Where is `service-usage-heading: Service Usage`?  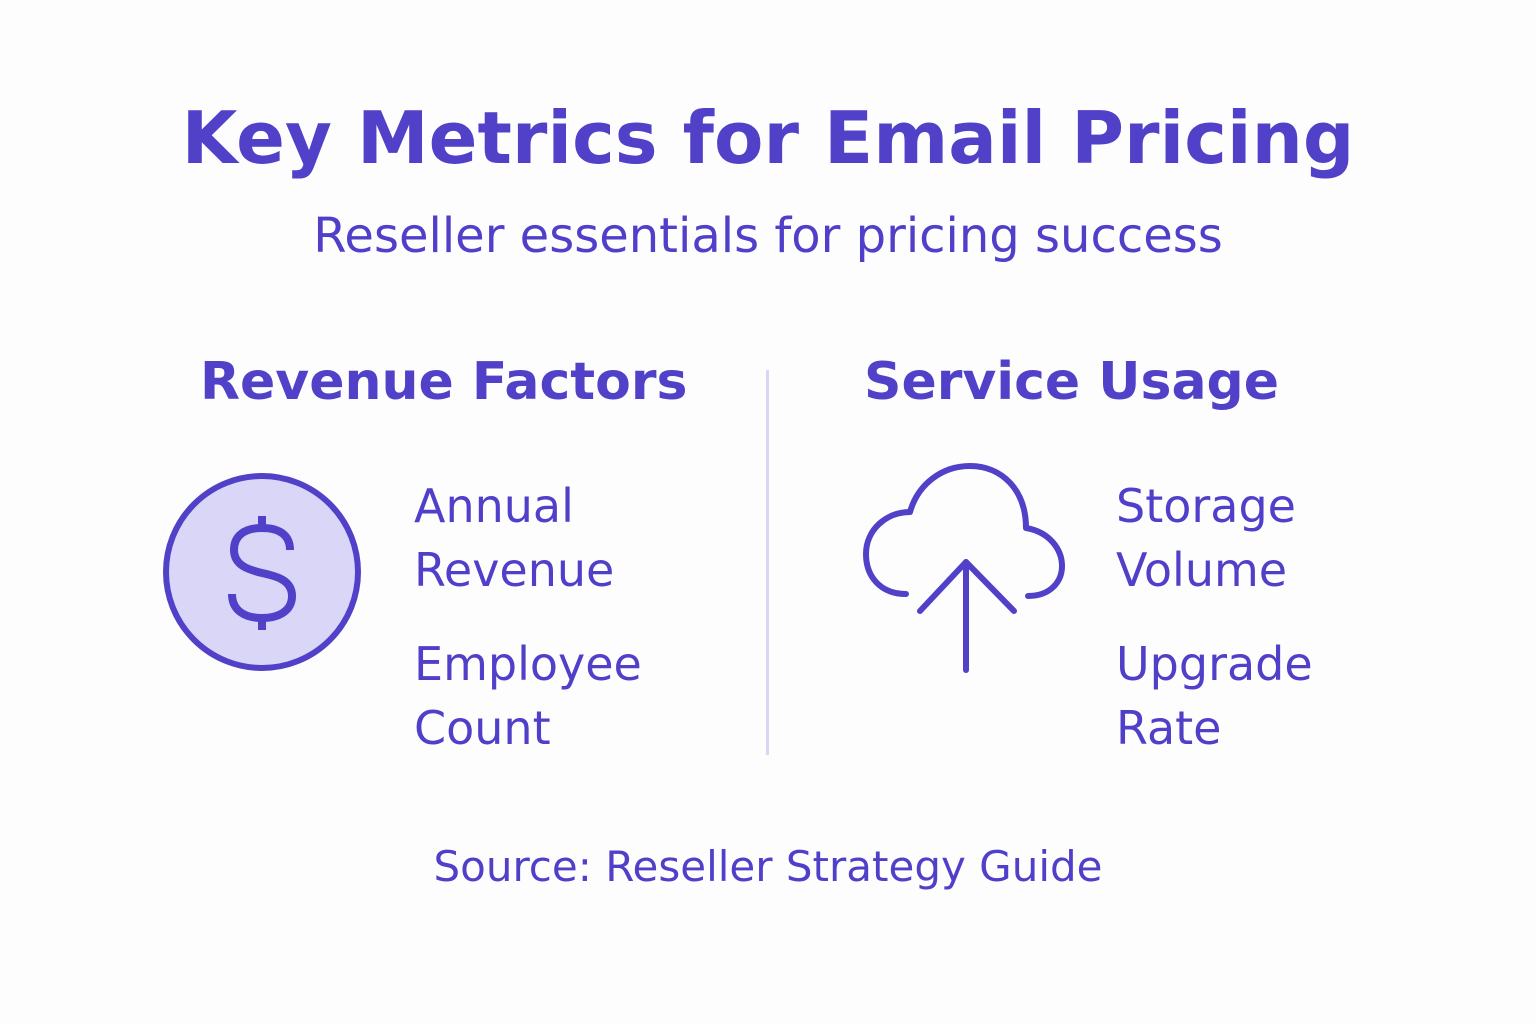
service-usage-heading: Service Usage is located at coordinates (1072, 382).